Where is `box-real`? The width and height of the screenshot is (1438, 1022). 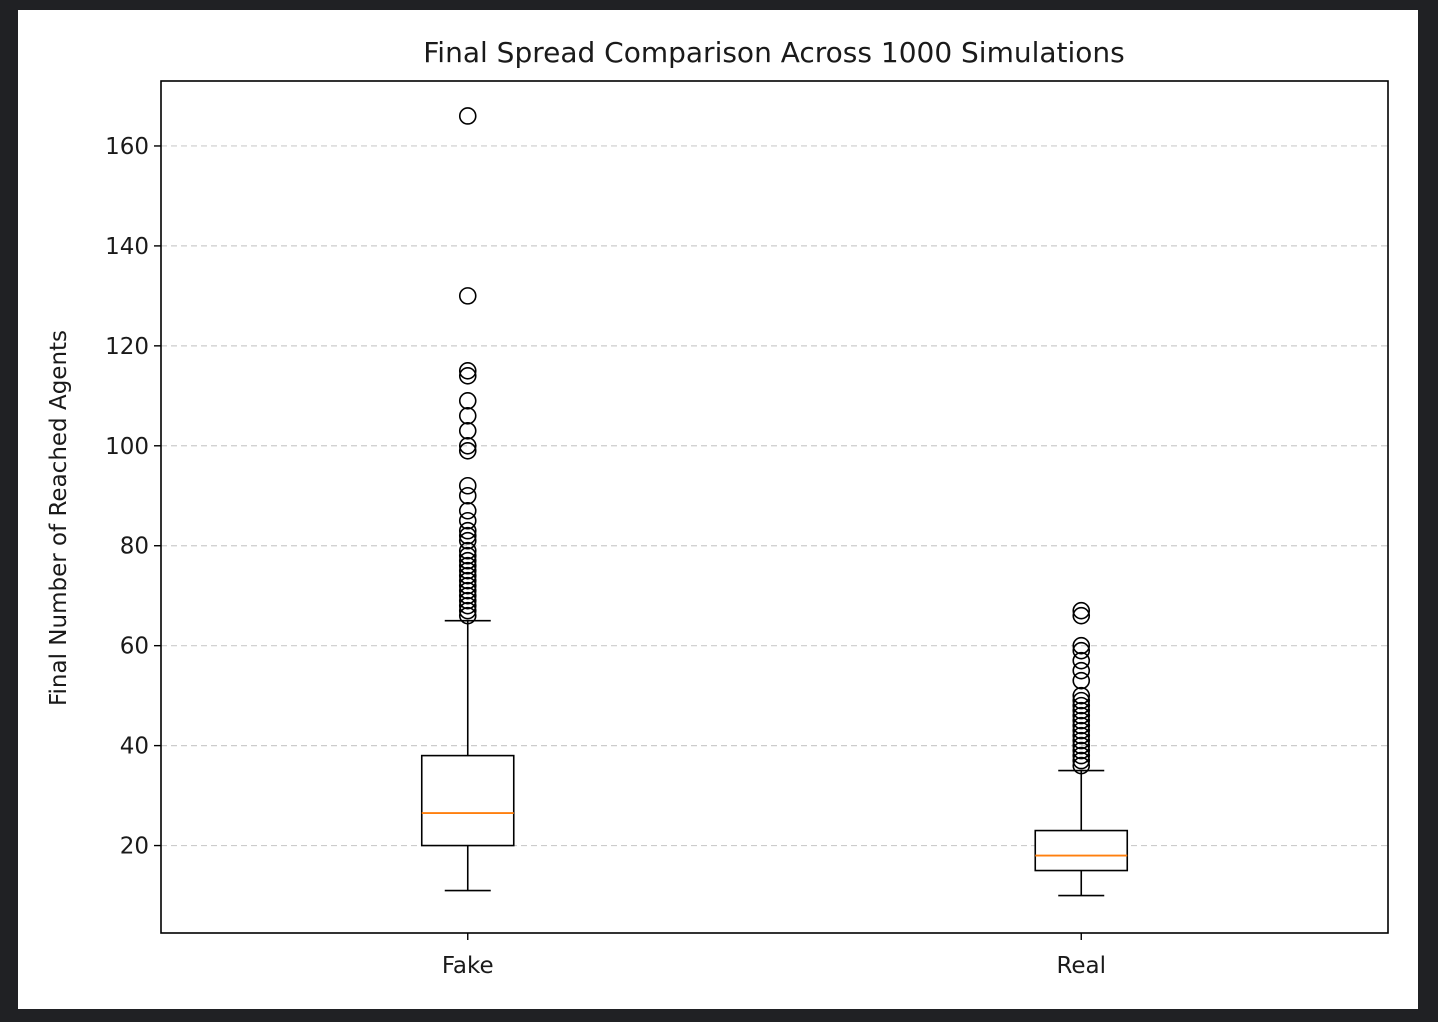
box-real is located at coordinates (1081, 749).